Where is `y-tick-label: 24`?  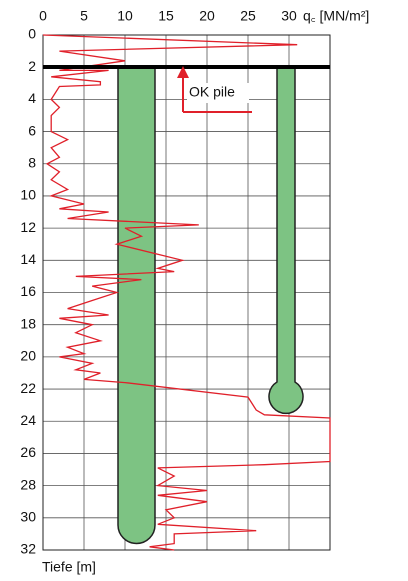
y-tick-label: 24 is located at coordinates (28, 420).